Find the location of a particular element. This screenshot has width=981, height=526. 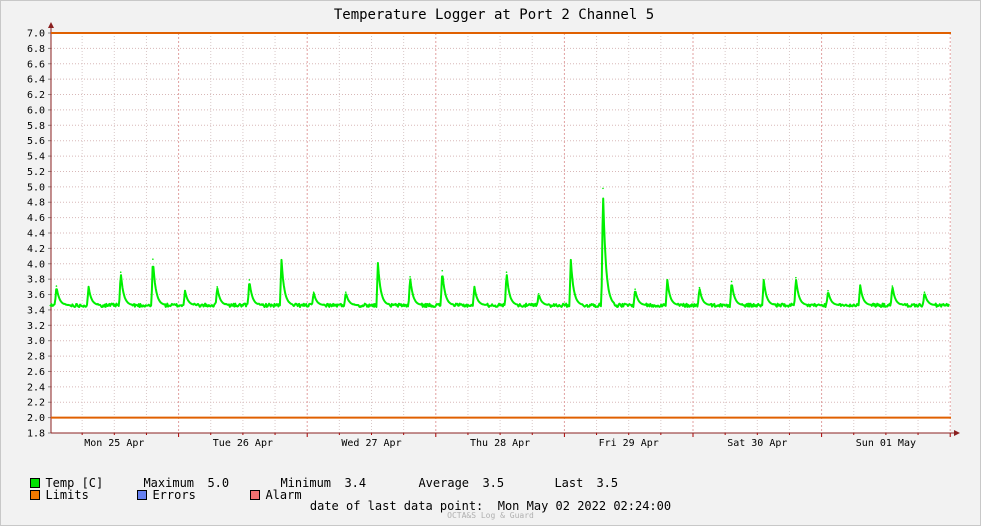

y-tick-label: 4.4 is located at coordinates (36, 234).